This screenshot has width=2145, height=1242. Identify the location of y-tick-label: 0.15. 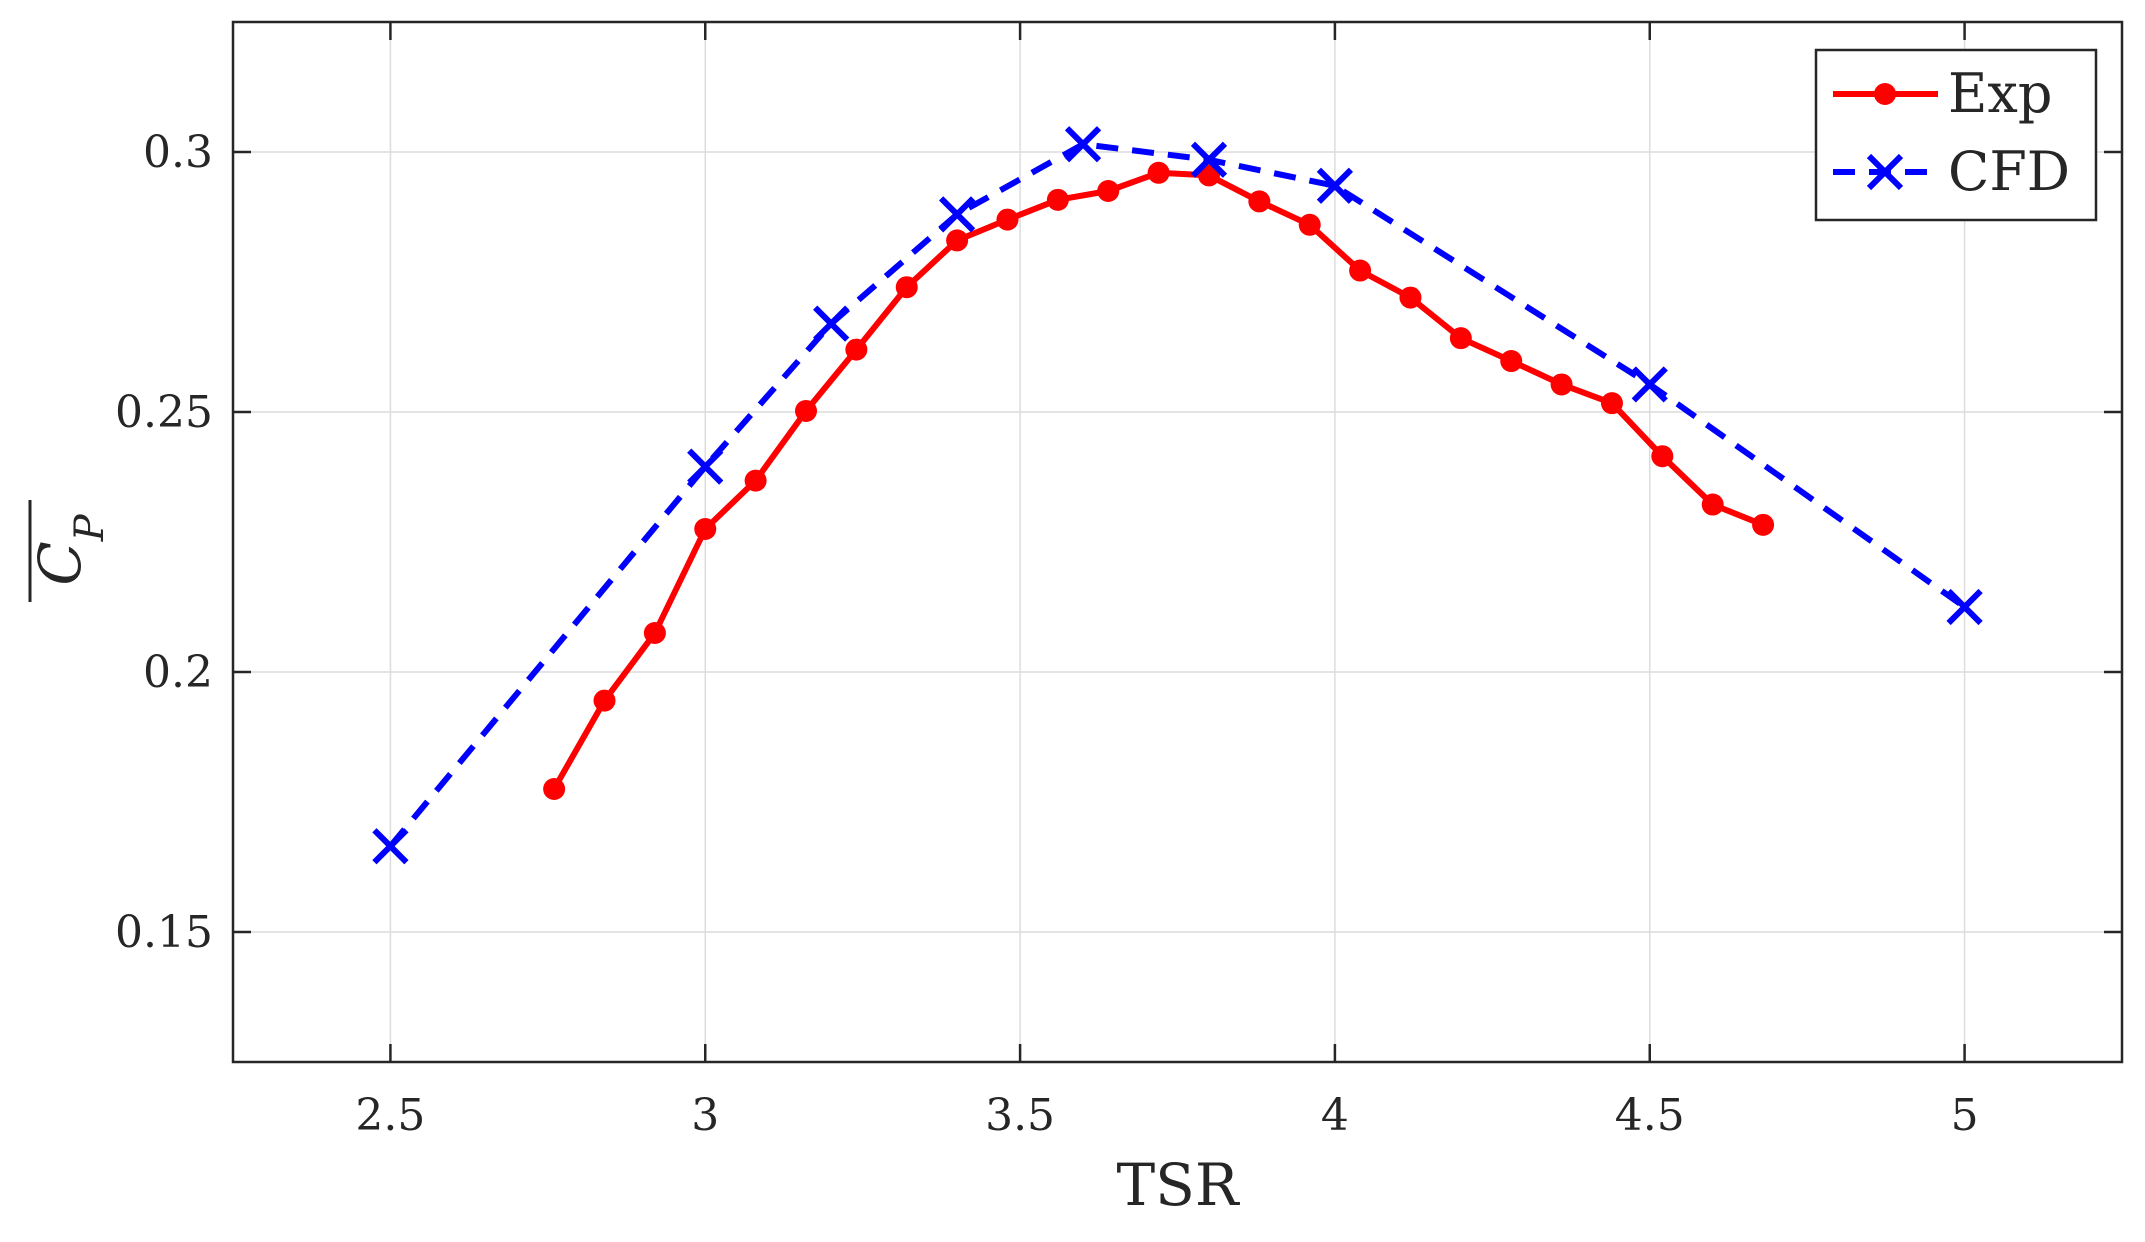
(164, 932).